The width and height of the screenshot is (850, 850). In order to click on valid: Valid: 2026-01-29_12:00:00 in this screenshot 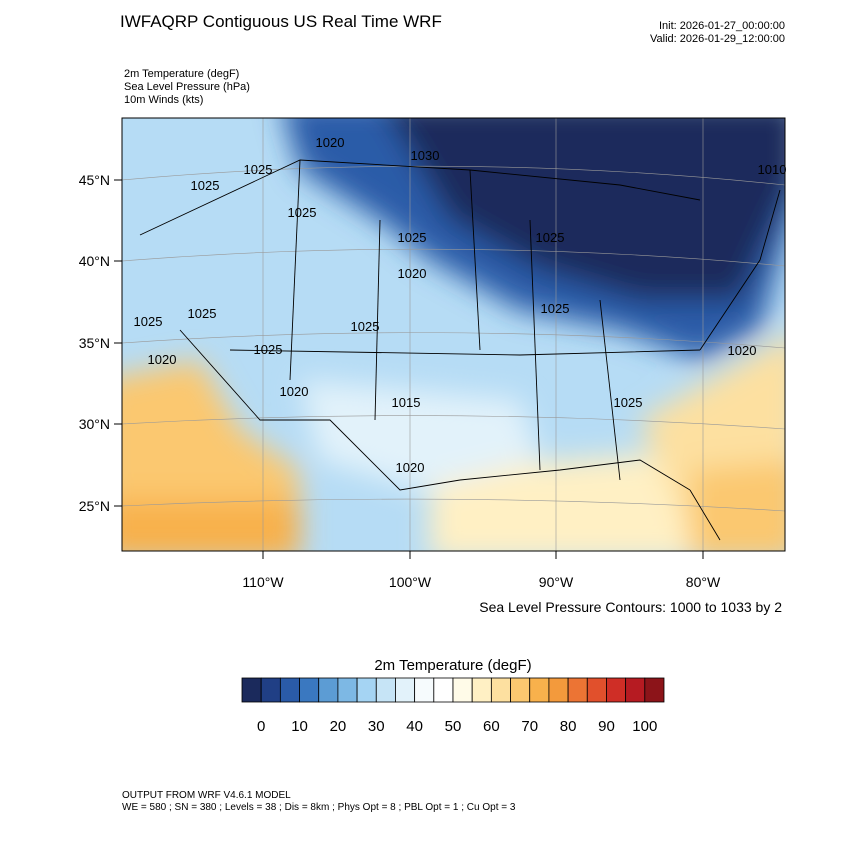, I will do `click(717, 39)`.